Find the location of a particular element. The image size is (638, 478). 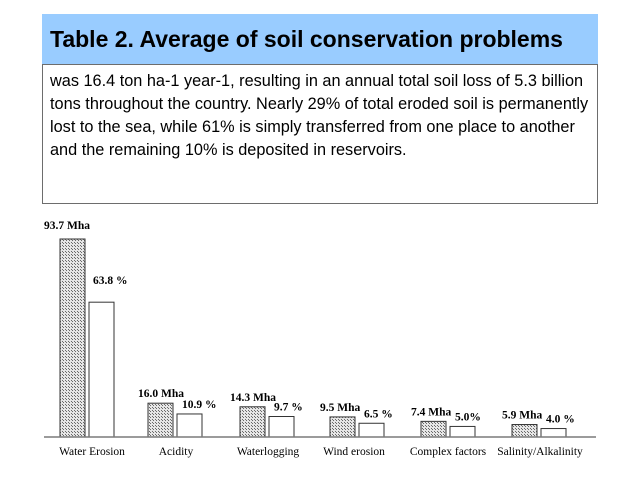

bar-acidity-percent is located at coordinates (189, 425).